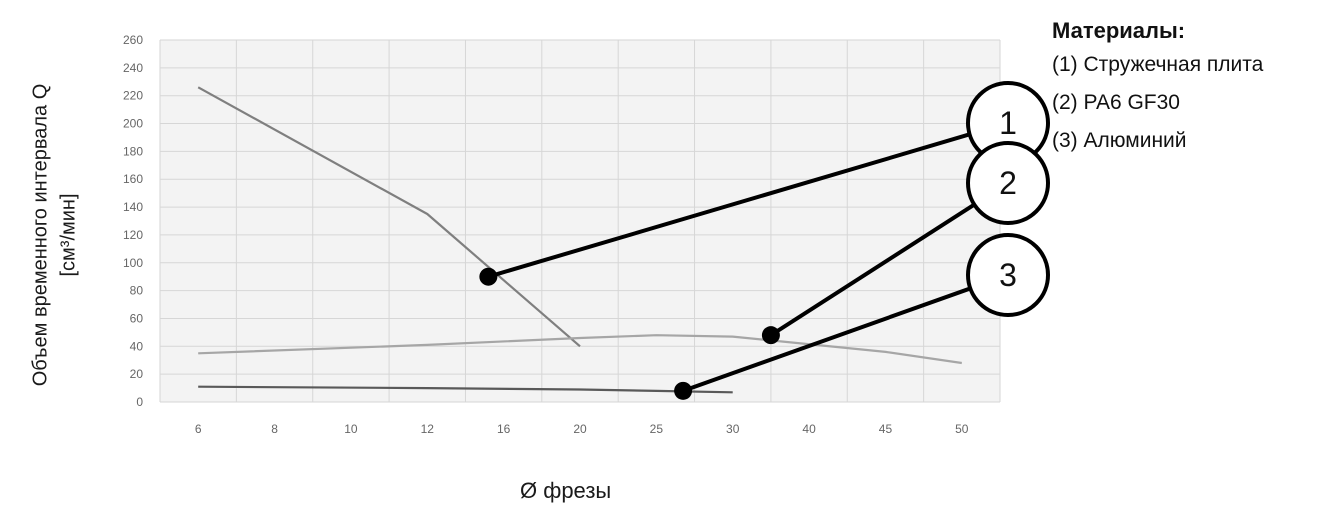  What do you see at coordinates (733, 429) in the screenshot?
I see `x-tick-label: 30` at bounding box center [733, 429].